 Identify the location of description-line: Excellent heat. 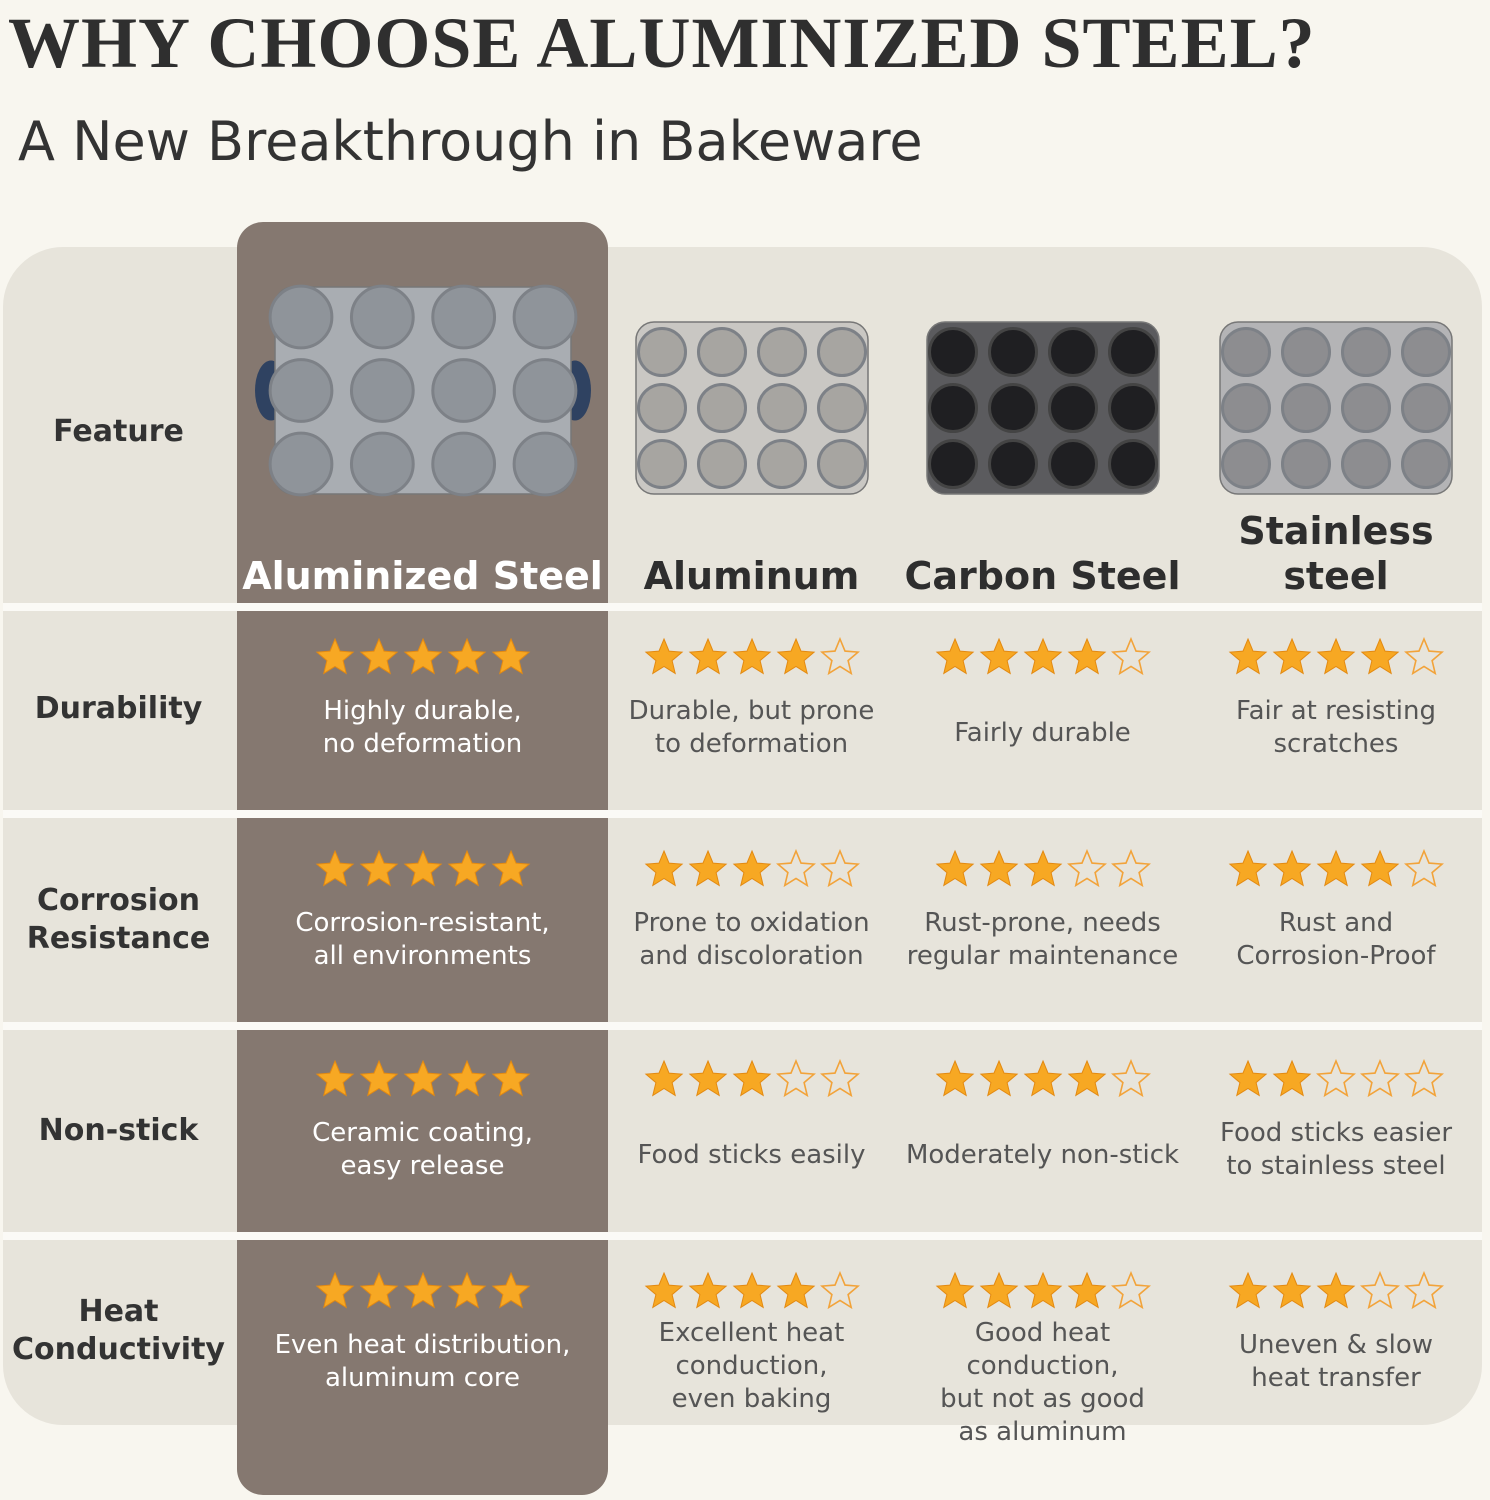
(751, 1333).